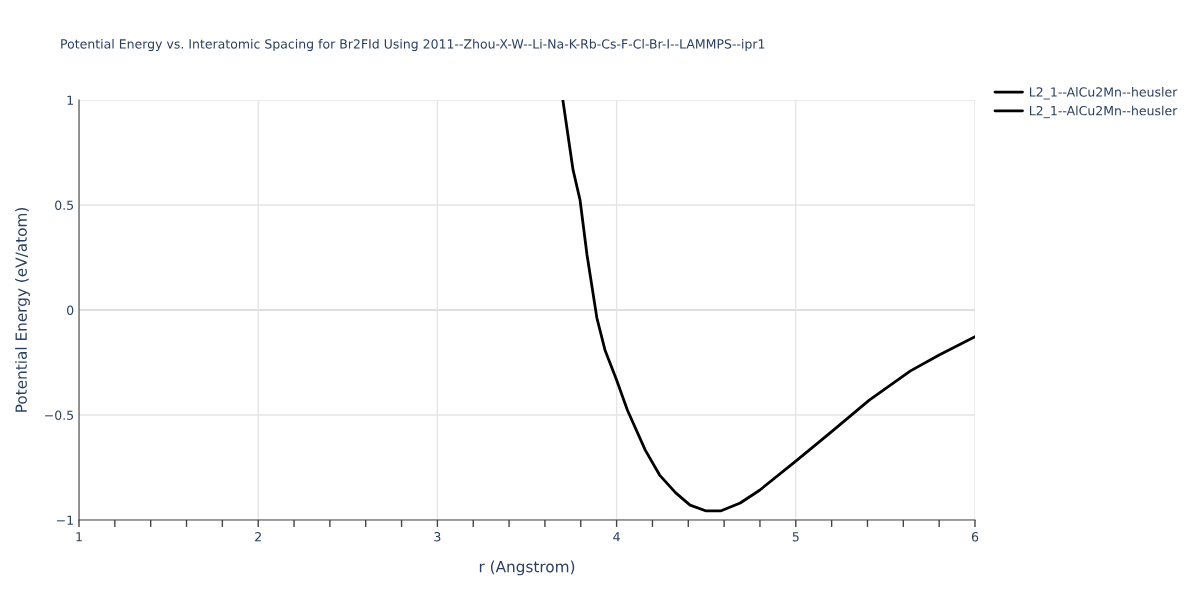 Image resolution: width=1200 pixels, height=600 pixels. Describe the element at coordinates (64, 205) in the screenshot. I see `y-tick-label: 0.5` at that location.